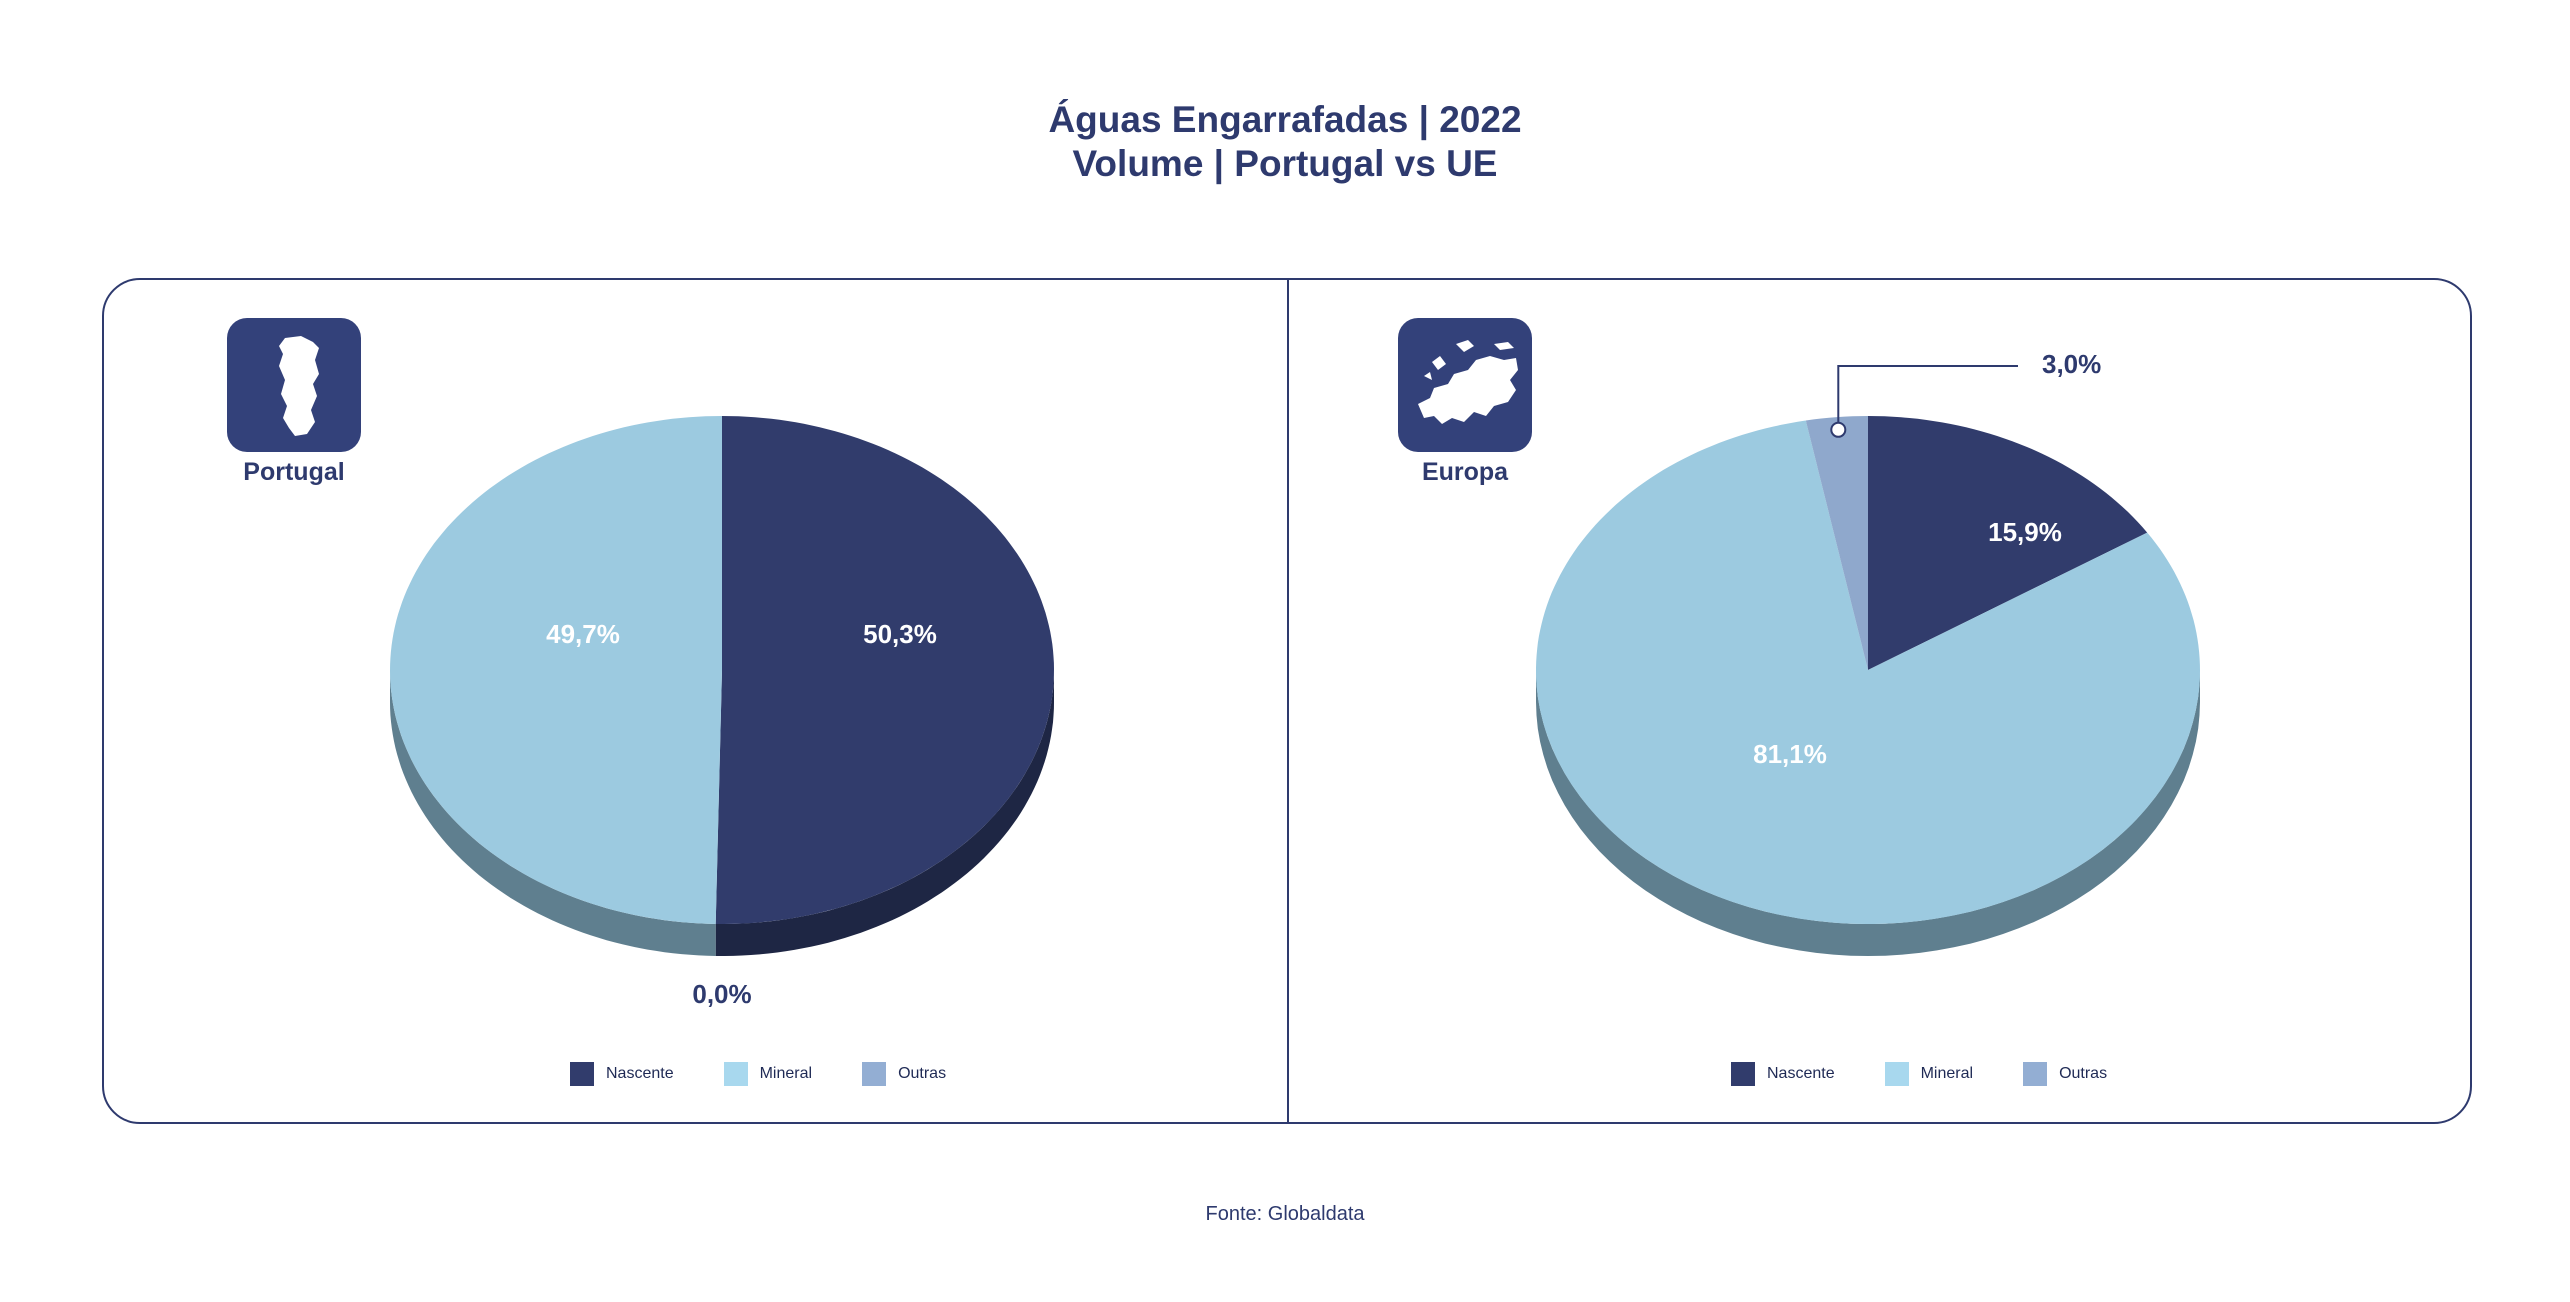 This screenshot has width=2570, height=1302. What do you see at coordinates (1836, 543) in the screenshot?
I see `pie-slice-outras` at bounding box center [1836, 543].